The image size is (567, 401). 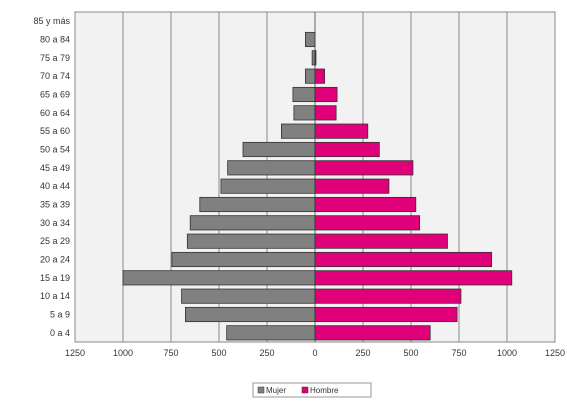 I want to click on y-tick-label: 25 a 29, so click(x=55, y=241).